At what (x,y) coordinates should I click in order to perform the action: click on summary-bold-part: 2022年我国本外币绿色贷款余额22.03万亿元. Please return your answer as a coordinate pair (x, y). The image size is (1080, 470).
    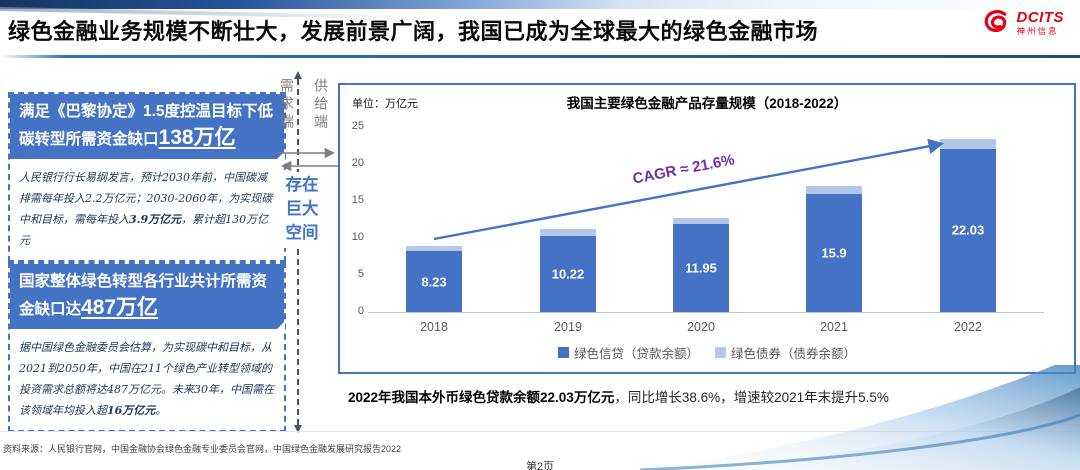
    Looking at the image, I should click on (481, 397).